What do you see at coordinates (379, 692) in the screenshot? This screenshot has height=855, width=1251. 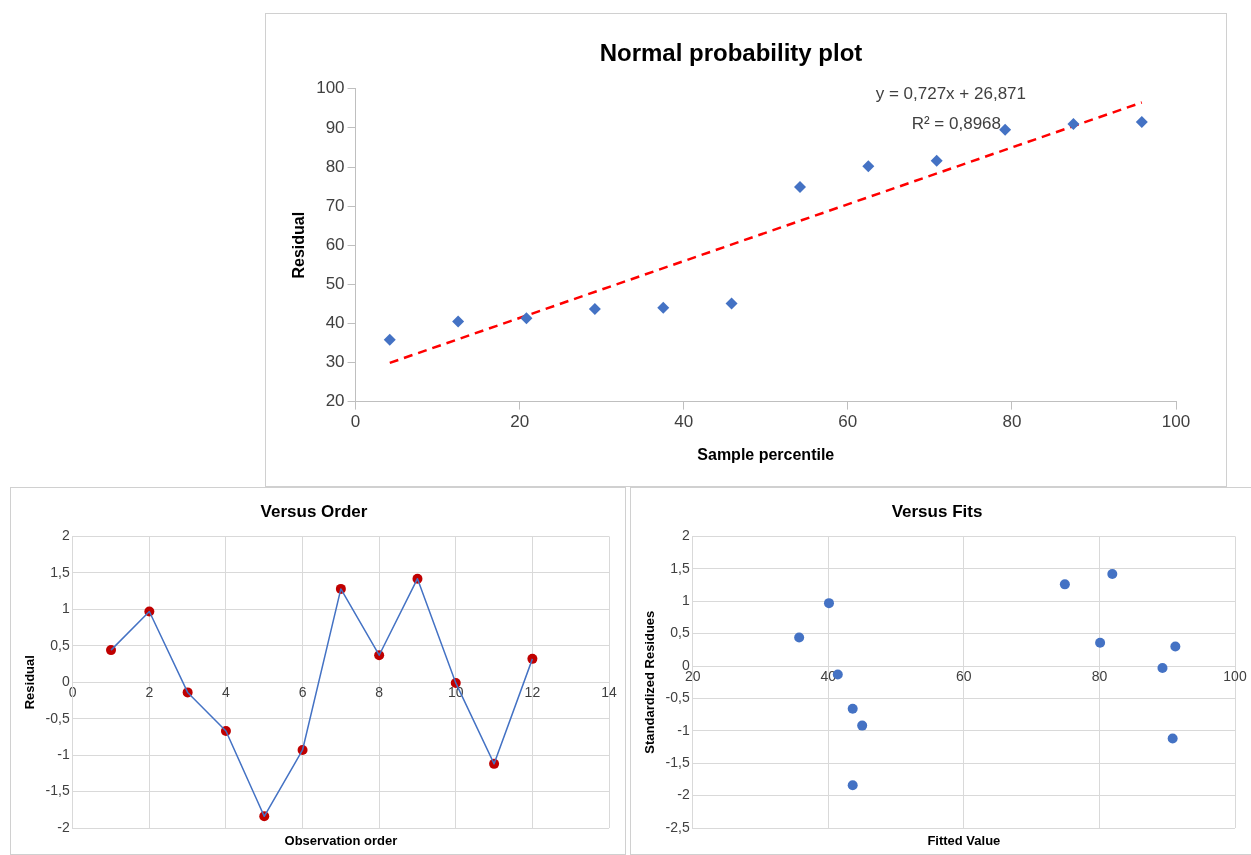 I see `x-tick-label: 8` at bounding box center [379, 692].